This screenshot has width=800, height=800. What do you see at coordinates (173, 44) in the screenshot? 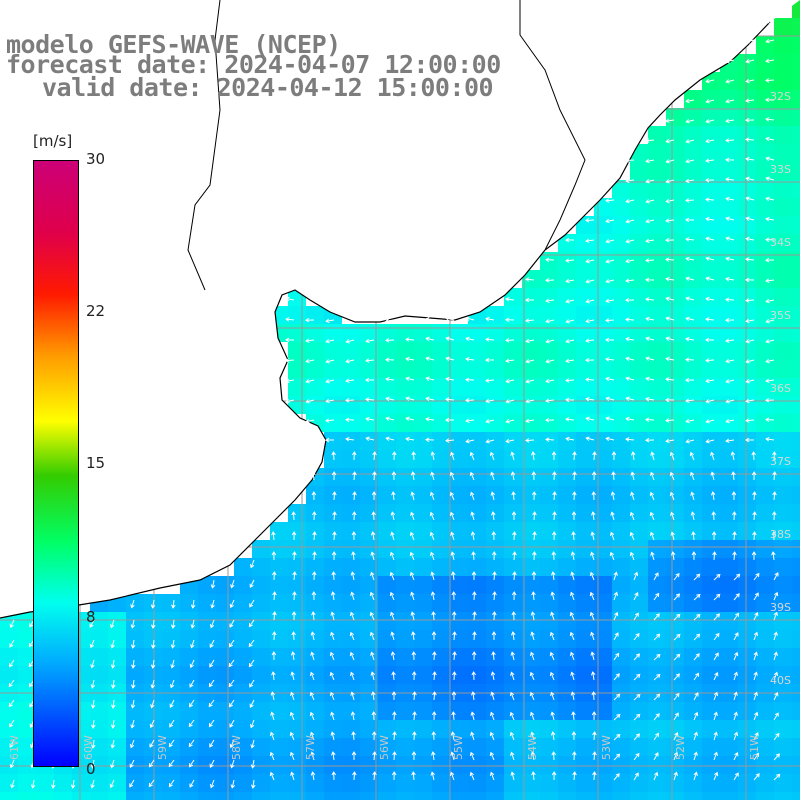
I see `model-title: modelo GEFS-WAVE (NCEP)` at bounding box center [173, 44].